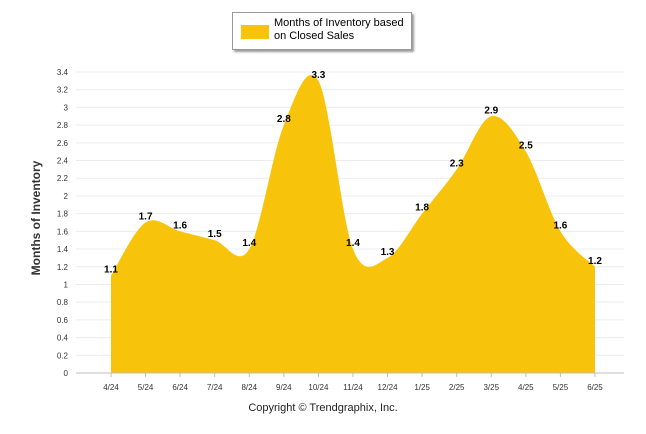 The height and width of the screenshot is (434, 646). What do you see at coordinates (63, 231) in the screenshot?
I see `y-tick-label: 1.6` at bounding box center [63, 231].